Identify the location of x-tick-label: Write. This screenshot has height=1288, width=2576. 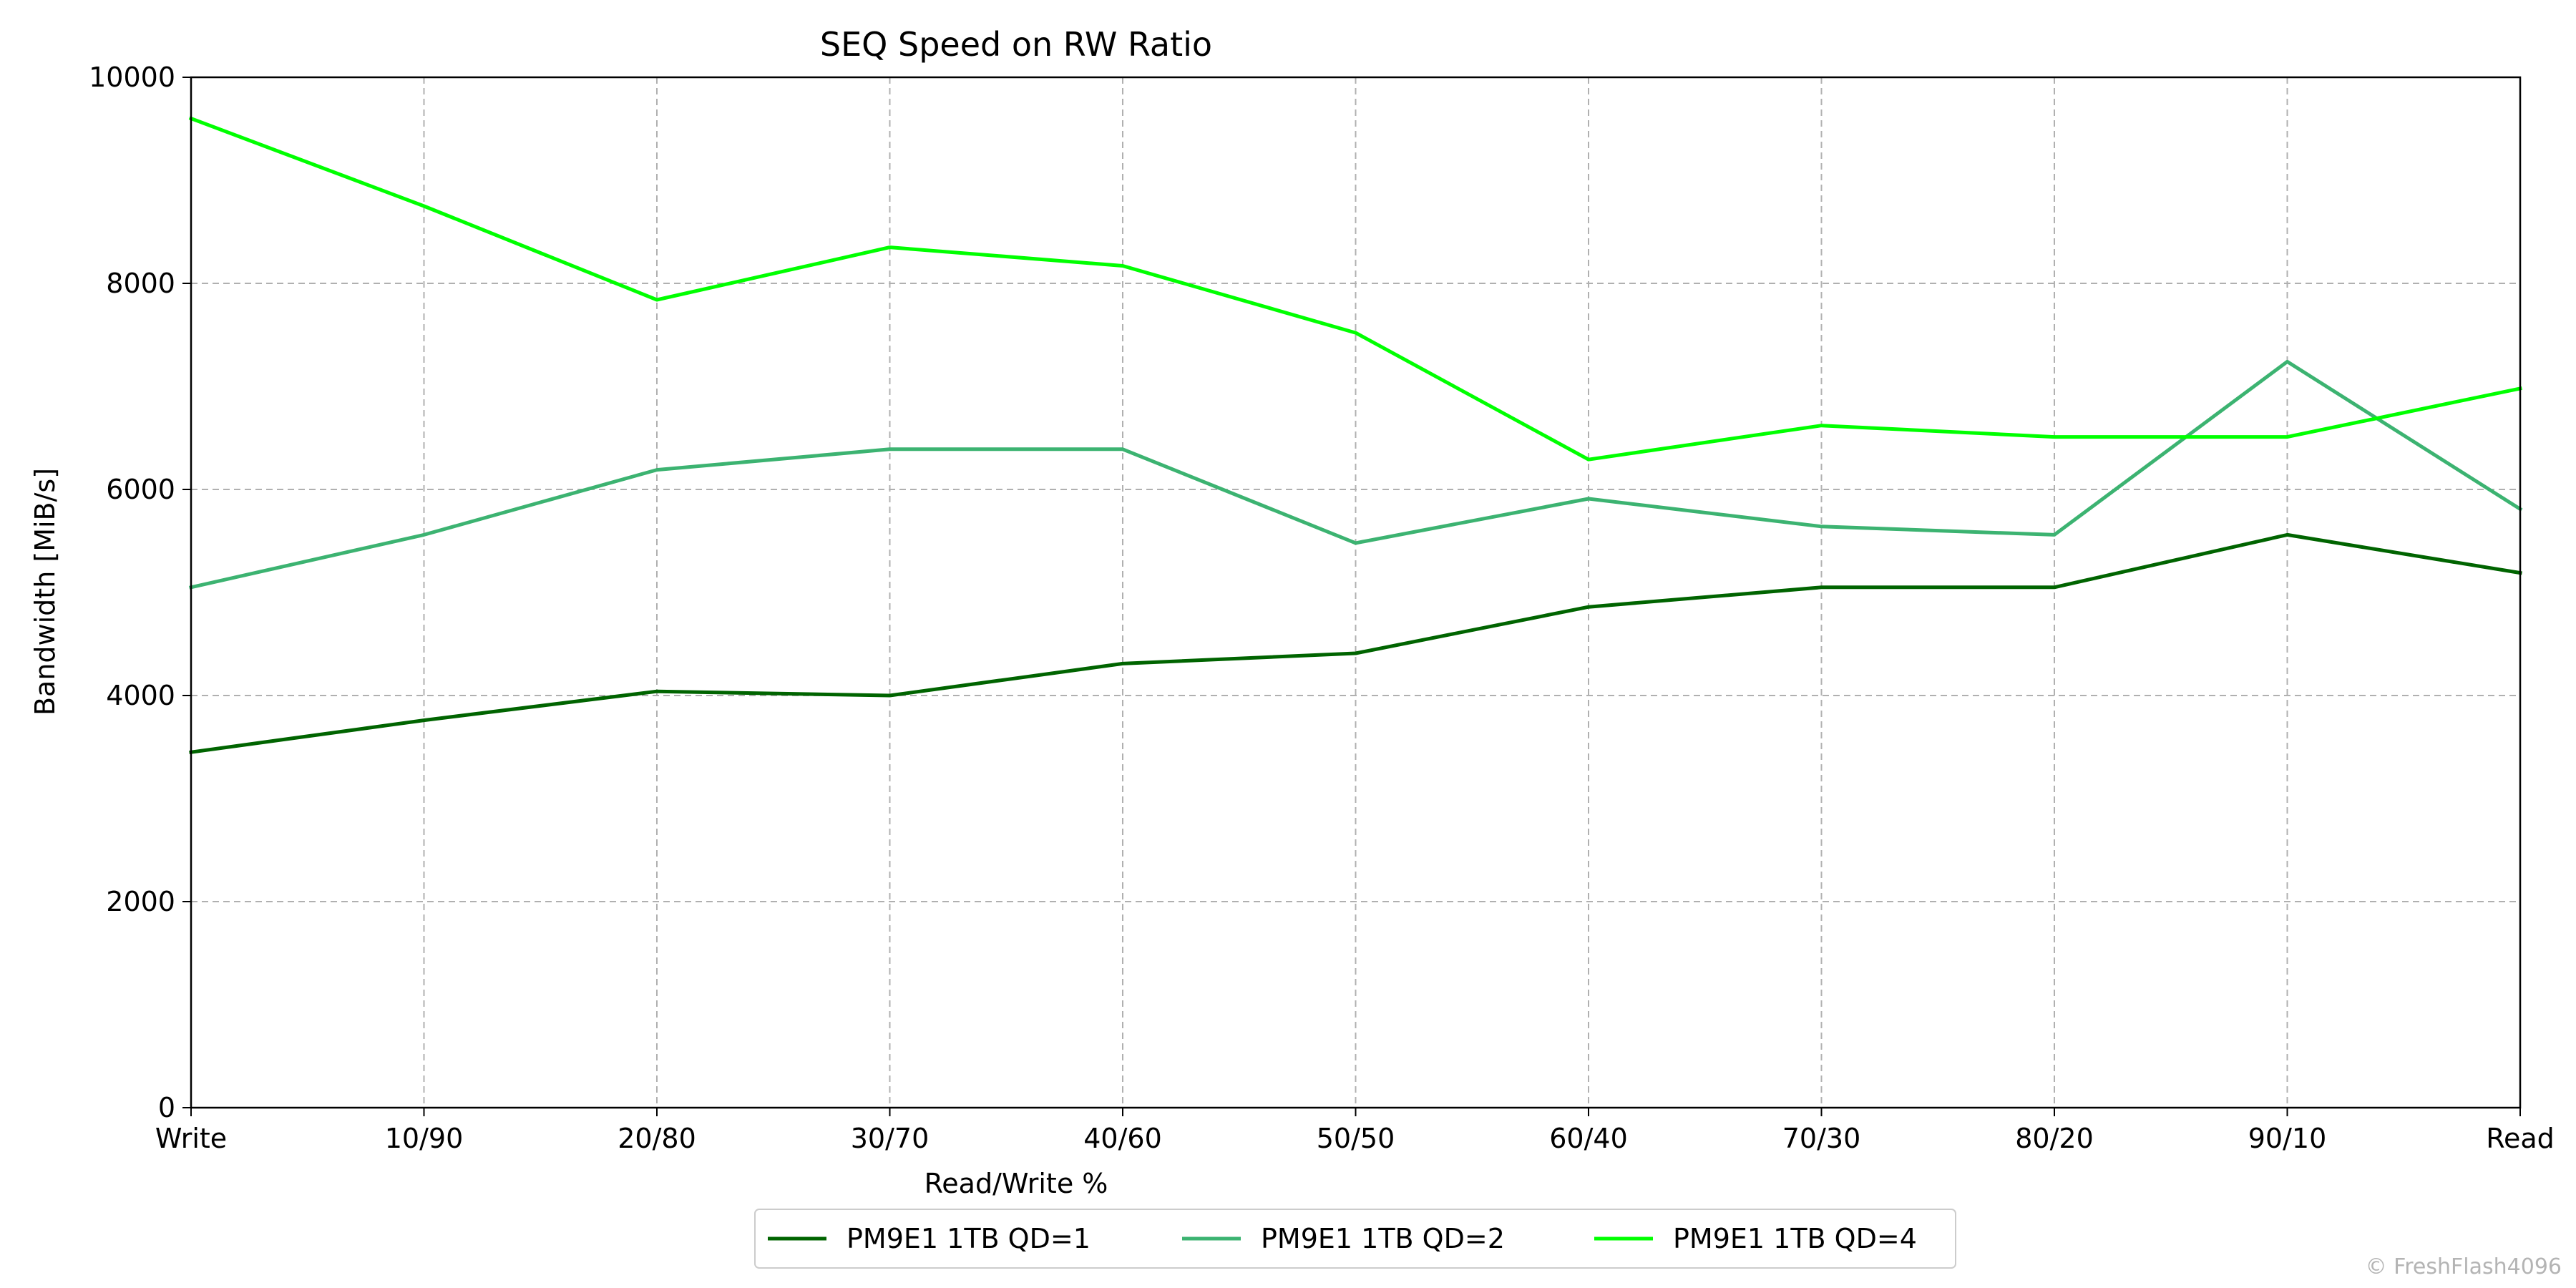
(191, 1138).